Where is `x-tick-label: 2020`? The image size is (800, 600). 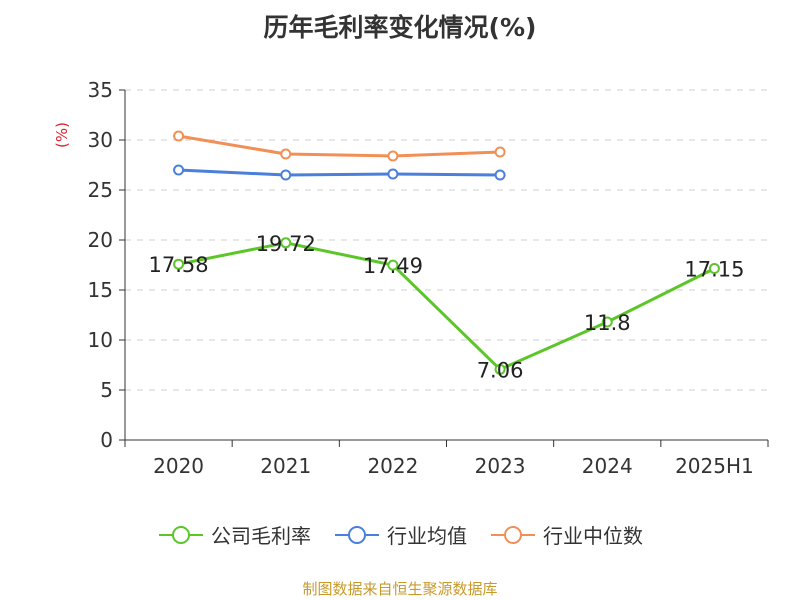
x-tick-label: 2020 is located at coordinates (178, 466).